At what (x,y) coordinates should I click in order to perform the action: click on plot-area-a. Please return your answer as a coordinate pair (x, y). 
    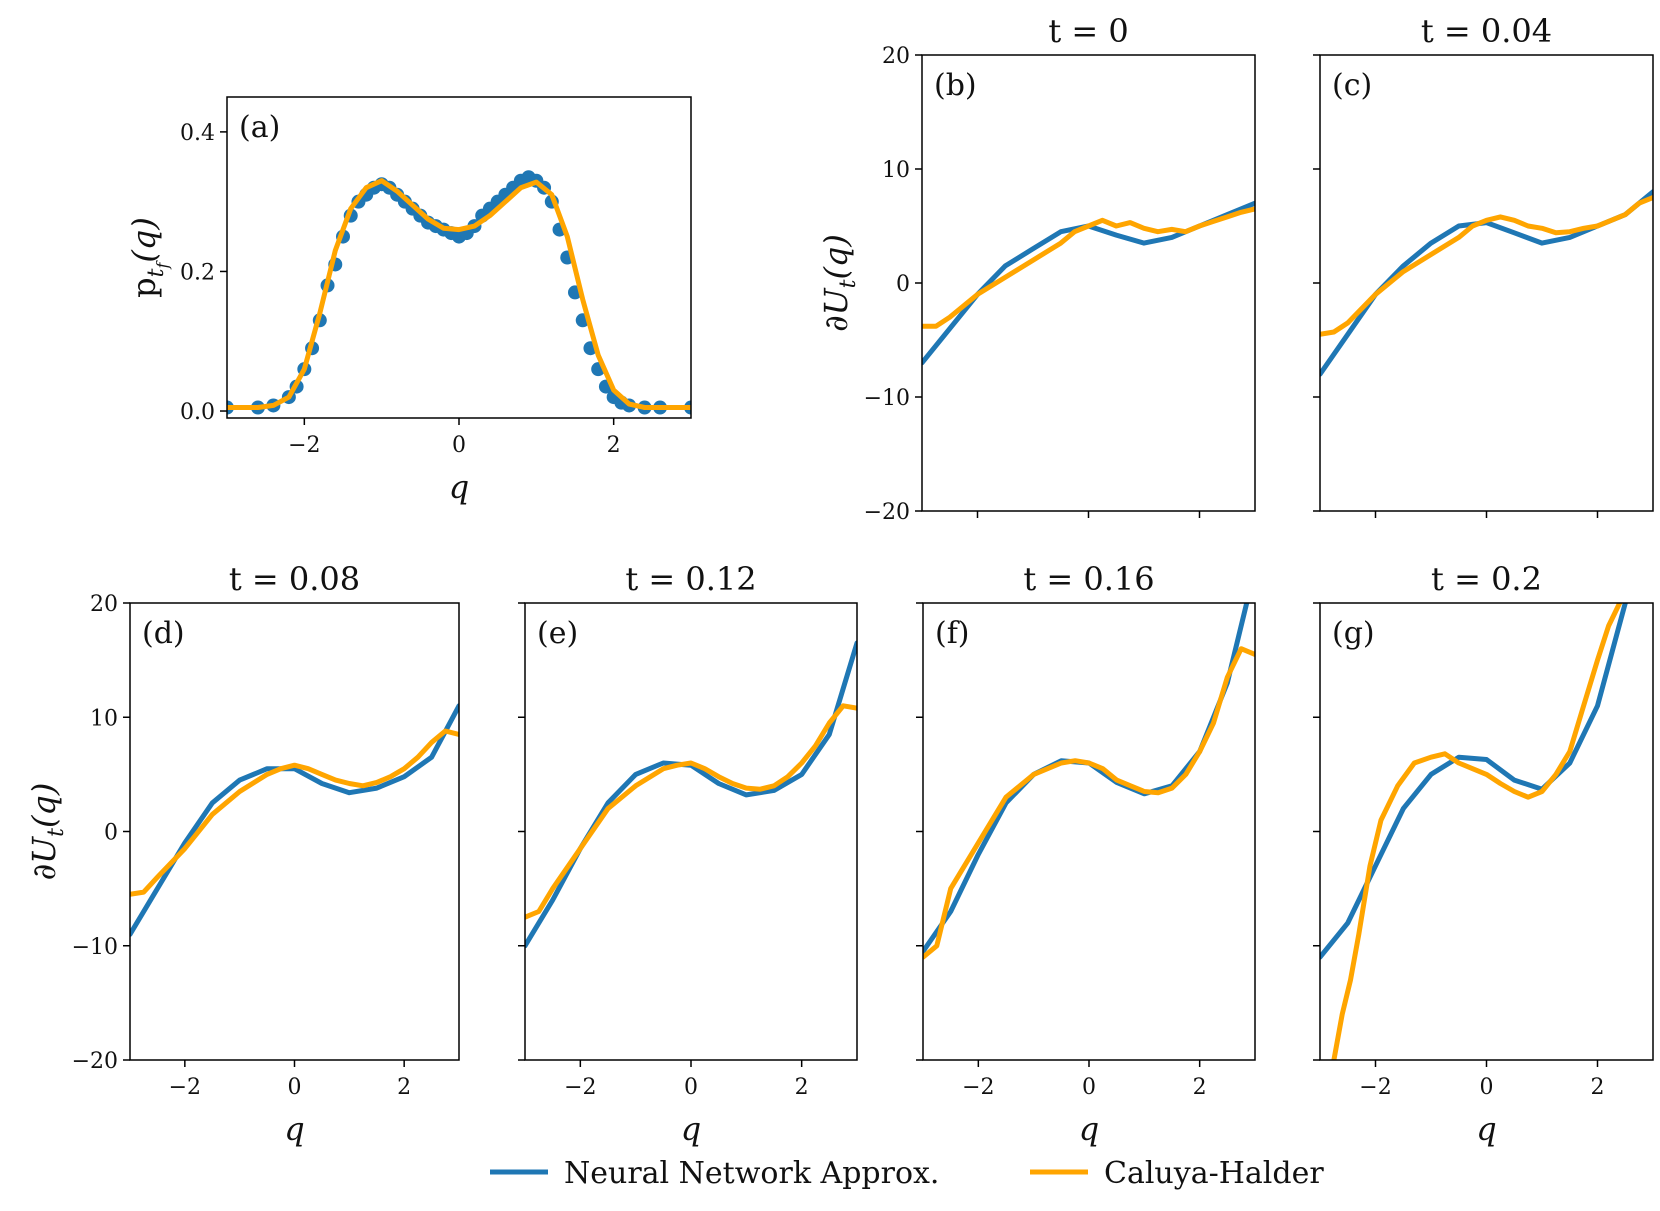
    Looking at the image, I should click on (459, 292).